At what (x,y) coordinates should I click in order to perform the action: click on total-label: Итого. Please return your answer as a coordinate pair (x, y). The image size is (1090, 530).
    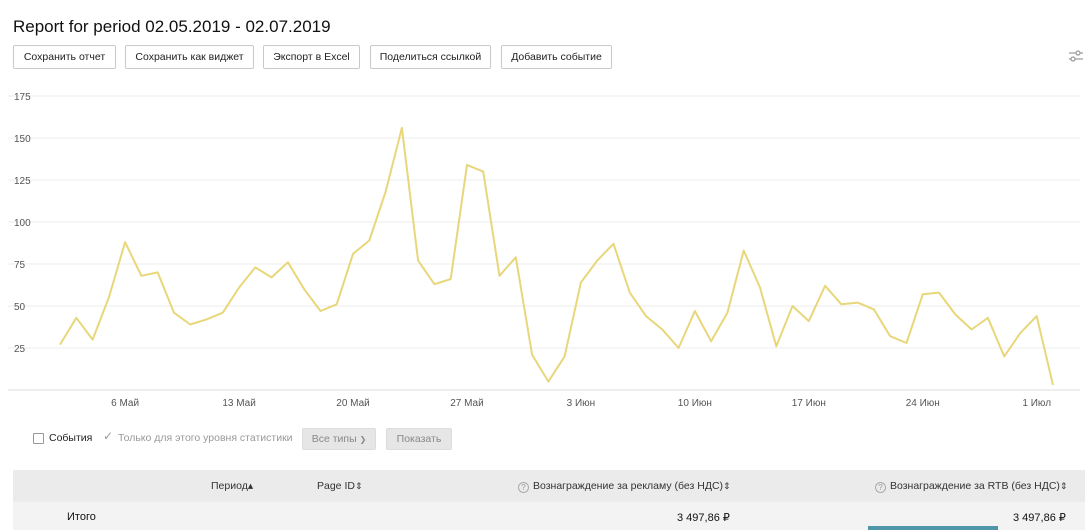
    Looking at the image, I should click on (81, 517).